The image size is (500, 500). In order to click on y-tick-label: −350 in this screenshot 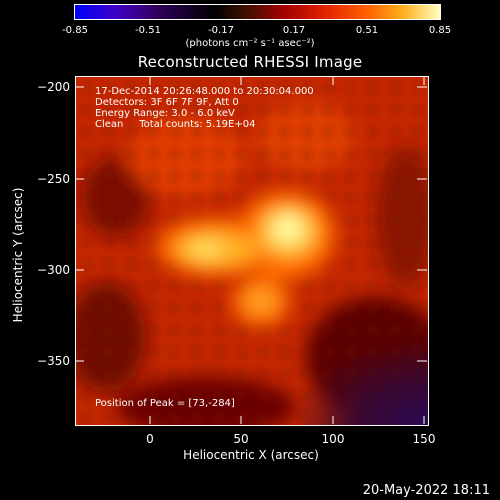, I will do `click(53, 361)`.